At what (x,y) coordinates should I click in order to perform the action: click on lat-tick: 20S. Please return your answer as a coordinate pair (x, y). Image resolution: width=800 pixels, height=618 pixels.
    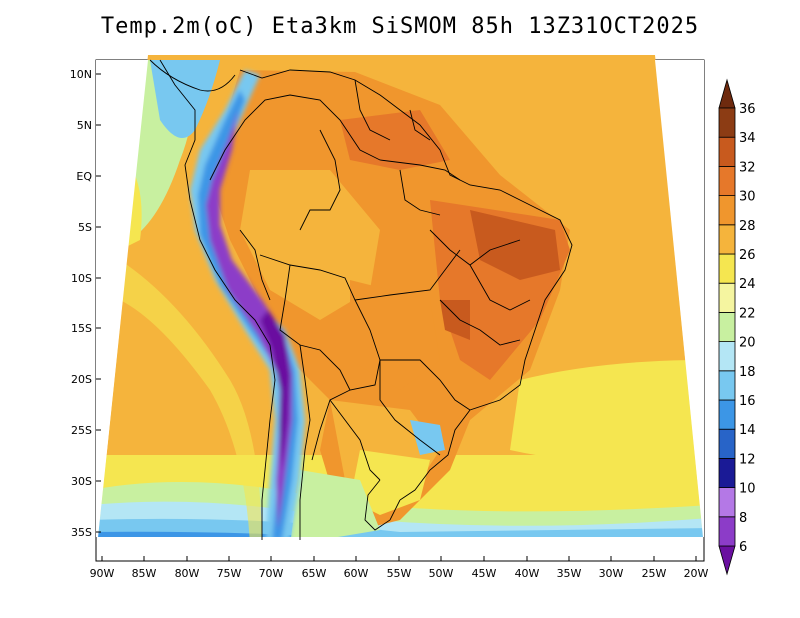
    Looking at the image, I should click on (86, 379).